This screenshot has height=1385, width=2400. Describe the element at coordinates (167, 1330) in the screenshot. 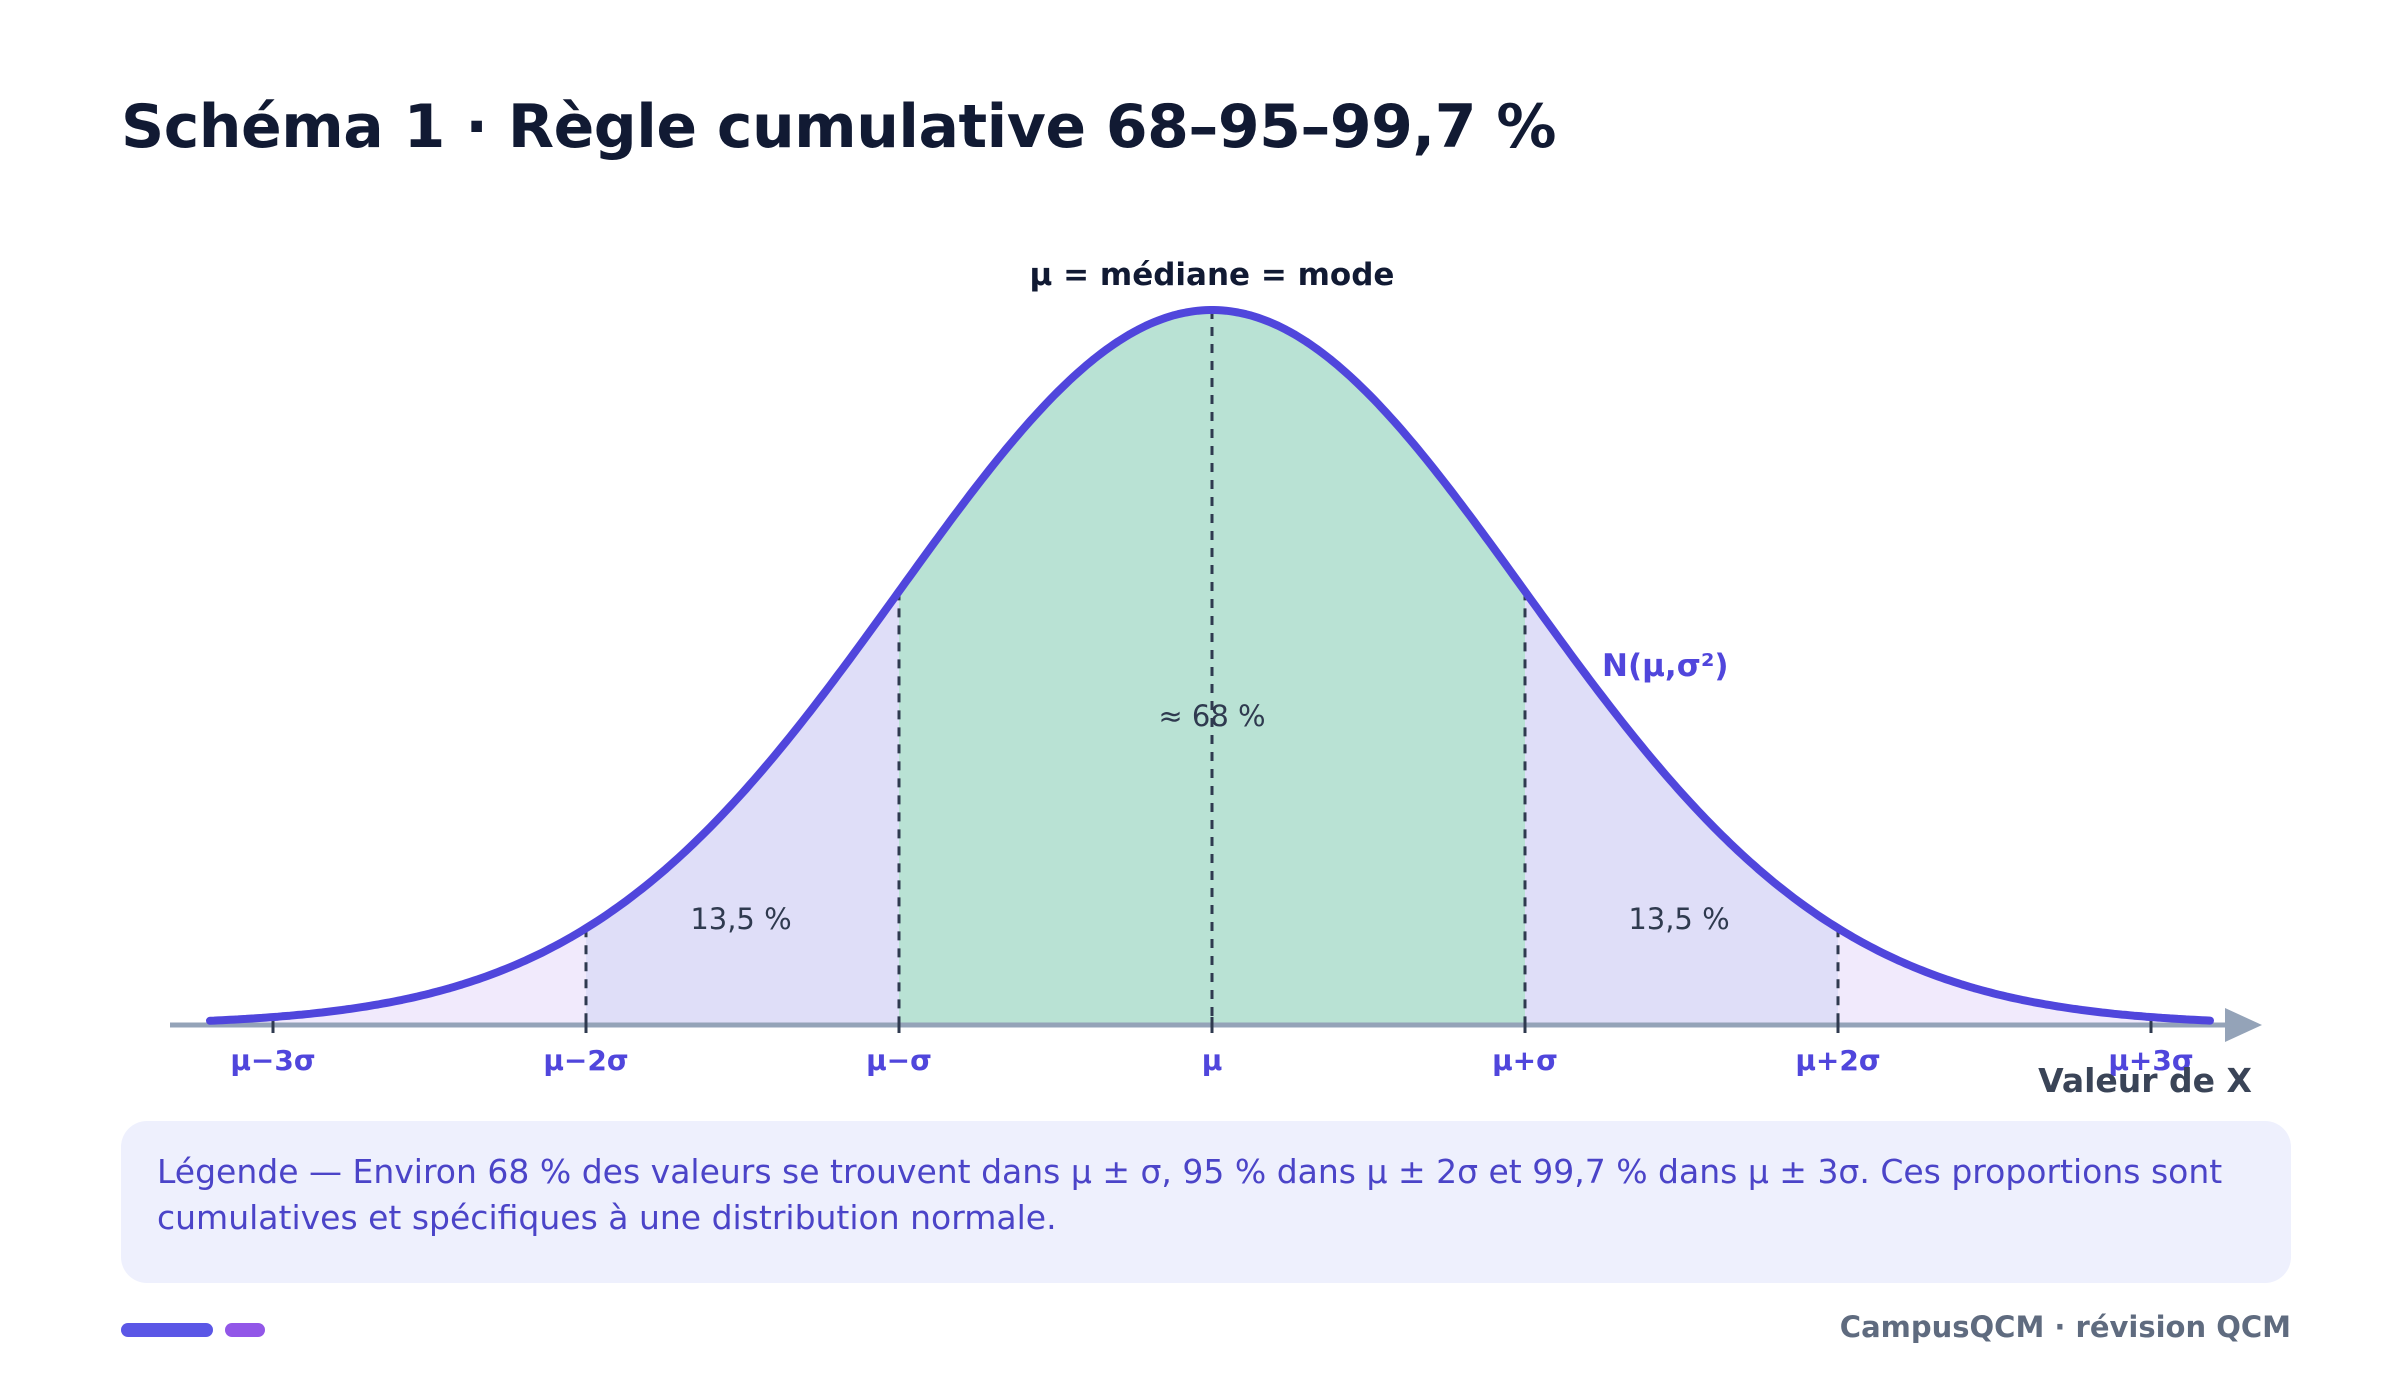

I see `progress-pill-primary` at that location.